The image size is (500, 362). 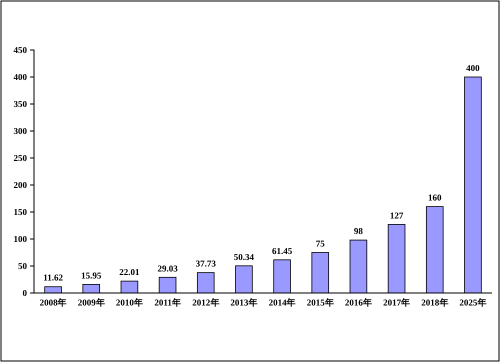 I want to click on data-label: 400, so click(x=473, y=68).